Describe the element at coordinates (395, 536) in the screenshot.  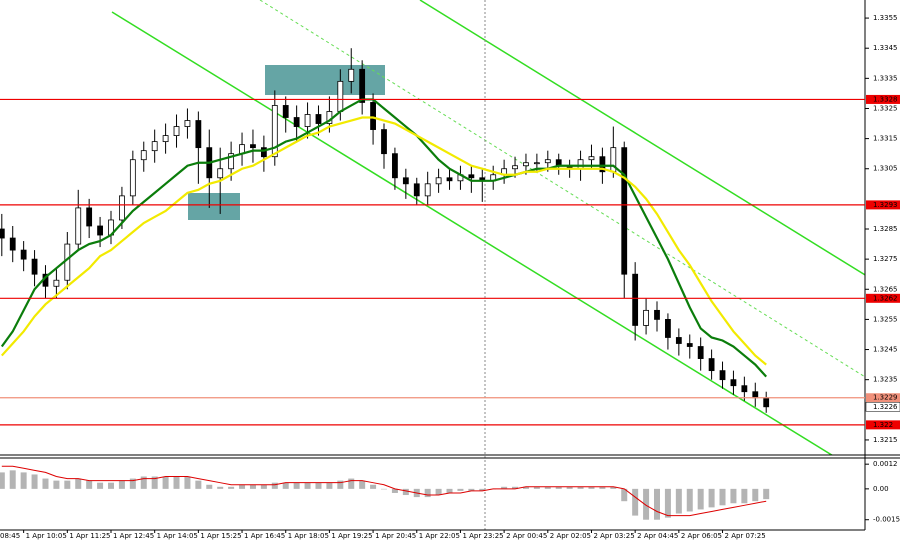
I see `x-tick-label: 1 Apr 20:45` at that location.